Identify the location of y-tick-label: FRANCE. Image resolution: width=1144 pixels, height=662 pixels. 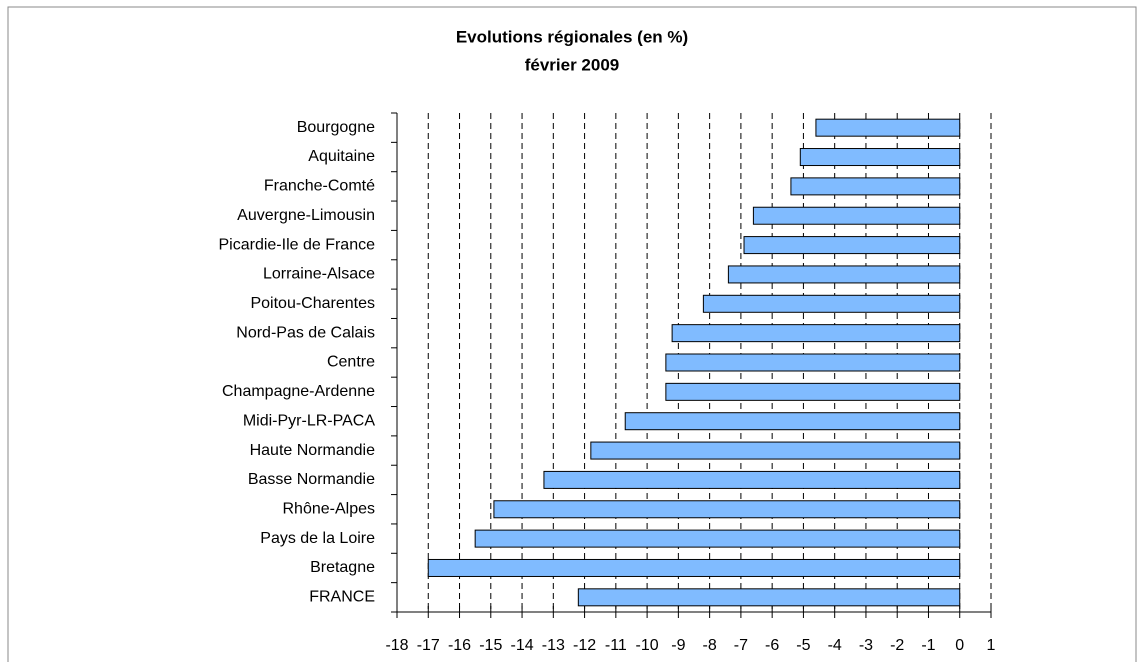
(342, 597).